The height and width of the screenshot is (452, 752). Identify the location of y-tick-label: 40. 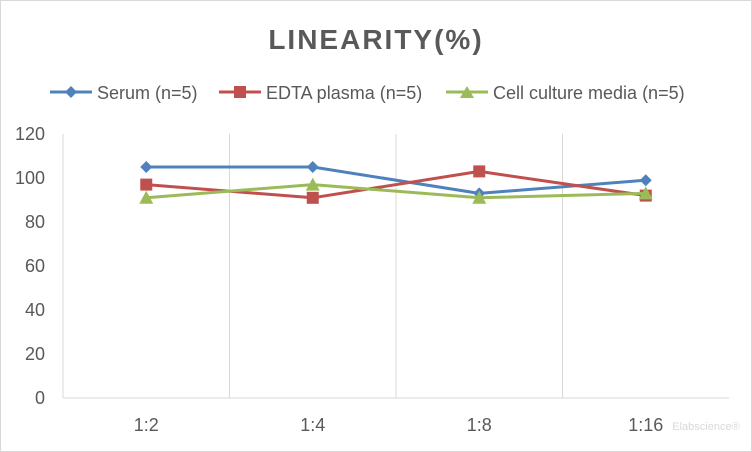
(35, 310).